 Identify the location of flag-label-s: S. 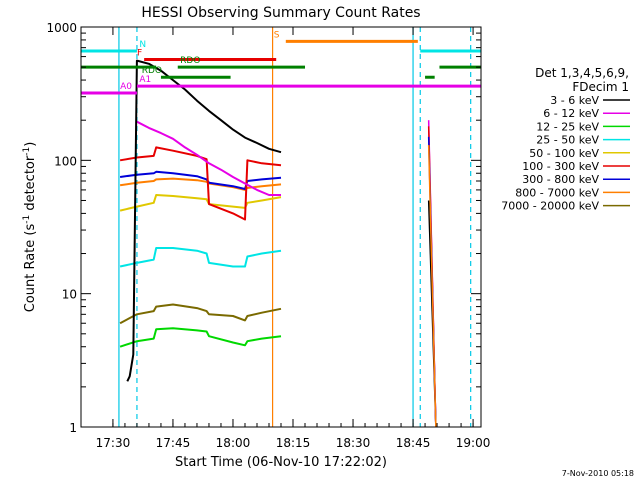
(277, 35).